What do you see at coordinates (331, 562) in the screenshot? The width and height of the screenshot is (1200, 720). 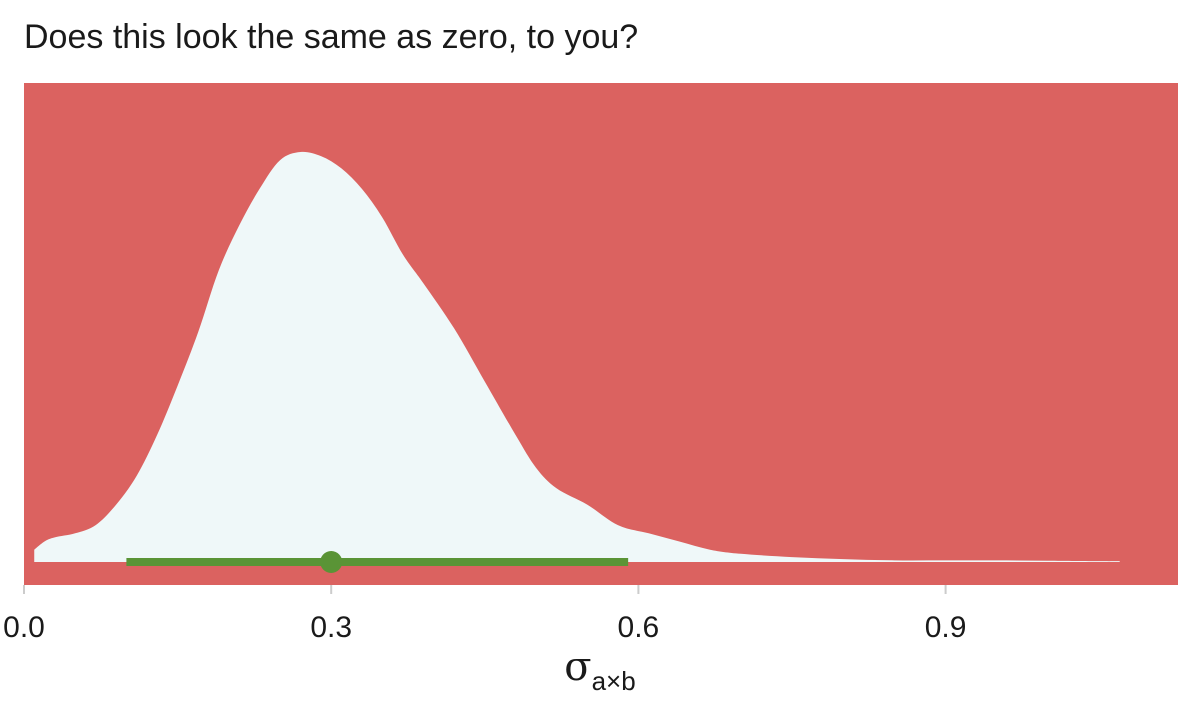 I see `point-estimate-dot` at bounding box center [331, 562].